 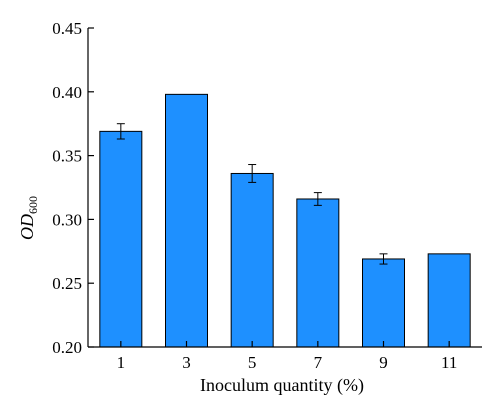 I want to click on y-tick-label: 0.30, so click(x=67, y=219).